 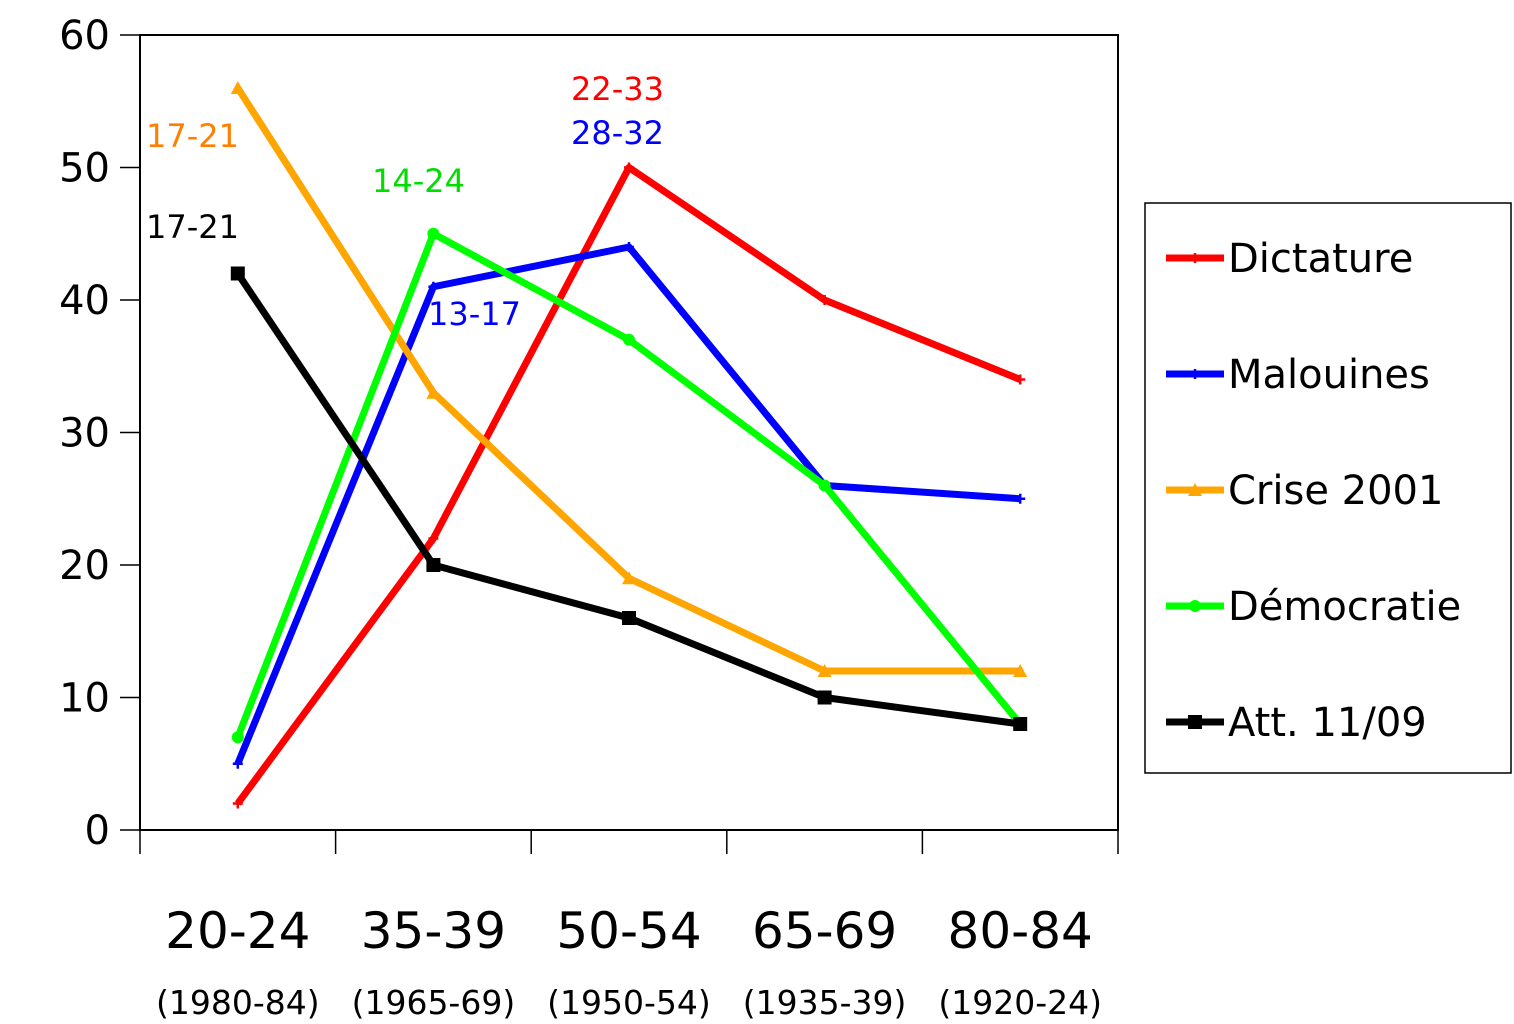 What do you see at coordinates (84, 36) in the screenshot?
I see `y-tick-label: 60` at bounding box center [84, 36].